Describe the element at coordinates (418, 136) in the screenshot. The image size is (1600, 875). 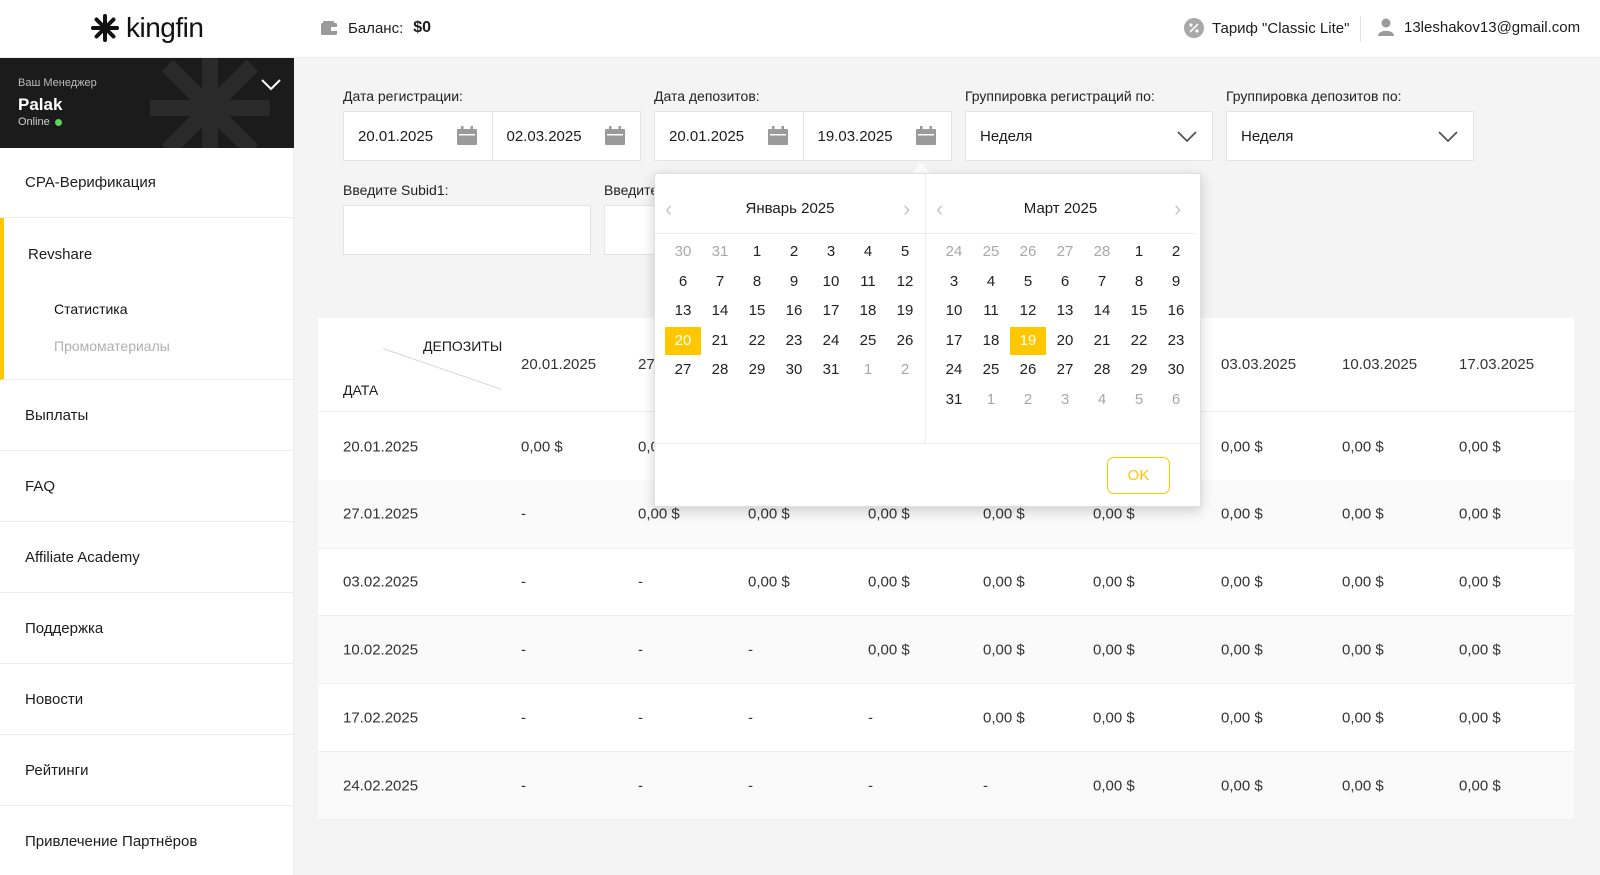
I see `reg-date-from: 20.01.2025` at that location.